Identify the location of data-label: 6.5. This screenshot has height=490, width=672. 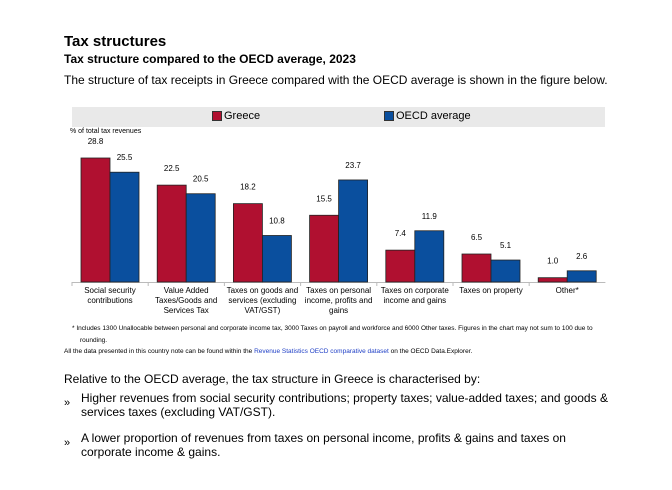
(477, 237).